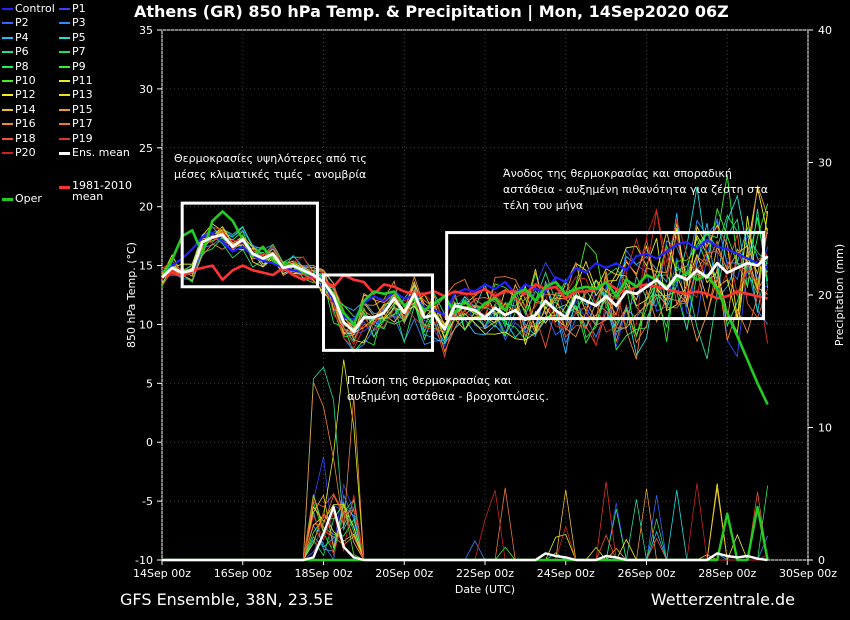 The image size is (850, 620). What do you see at coordinates (722, 599) in the screenshot?
I see `source-credit: Wetterzentrale.de` at bounding box center [722, 599].